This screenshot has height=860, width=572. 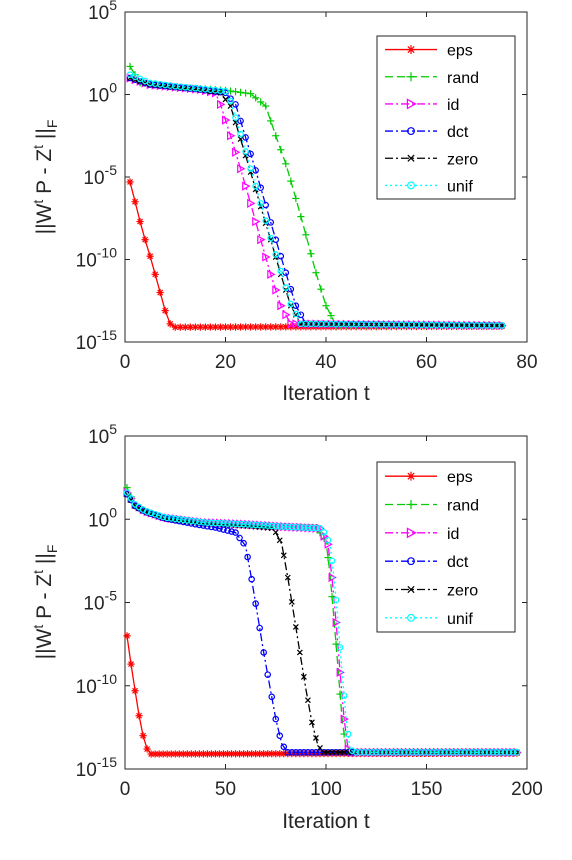 I want to click on x-axis-label-top: Iteration t, so click(x=326, y=393).